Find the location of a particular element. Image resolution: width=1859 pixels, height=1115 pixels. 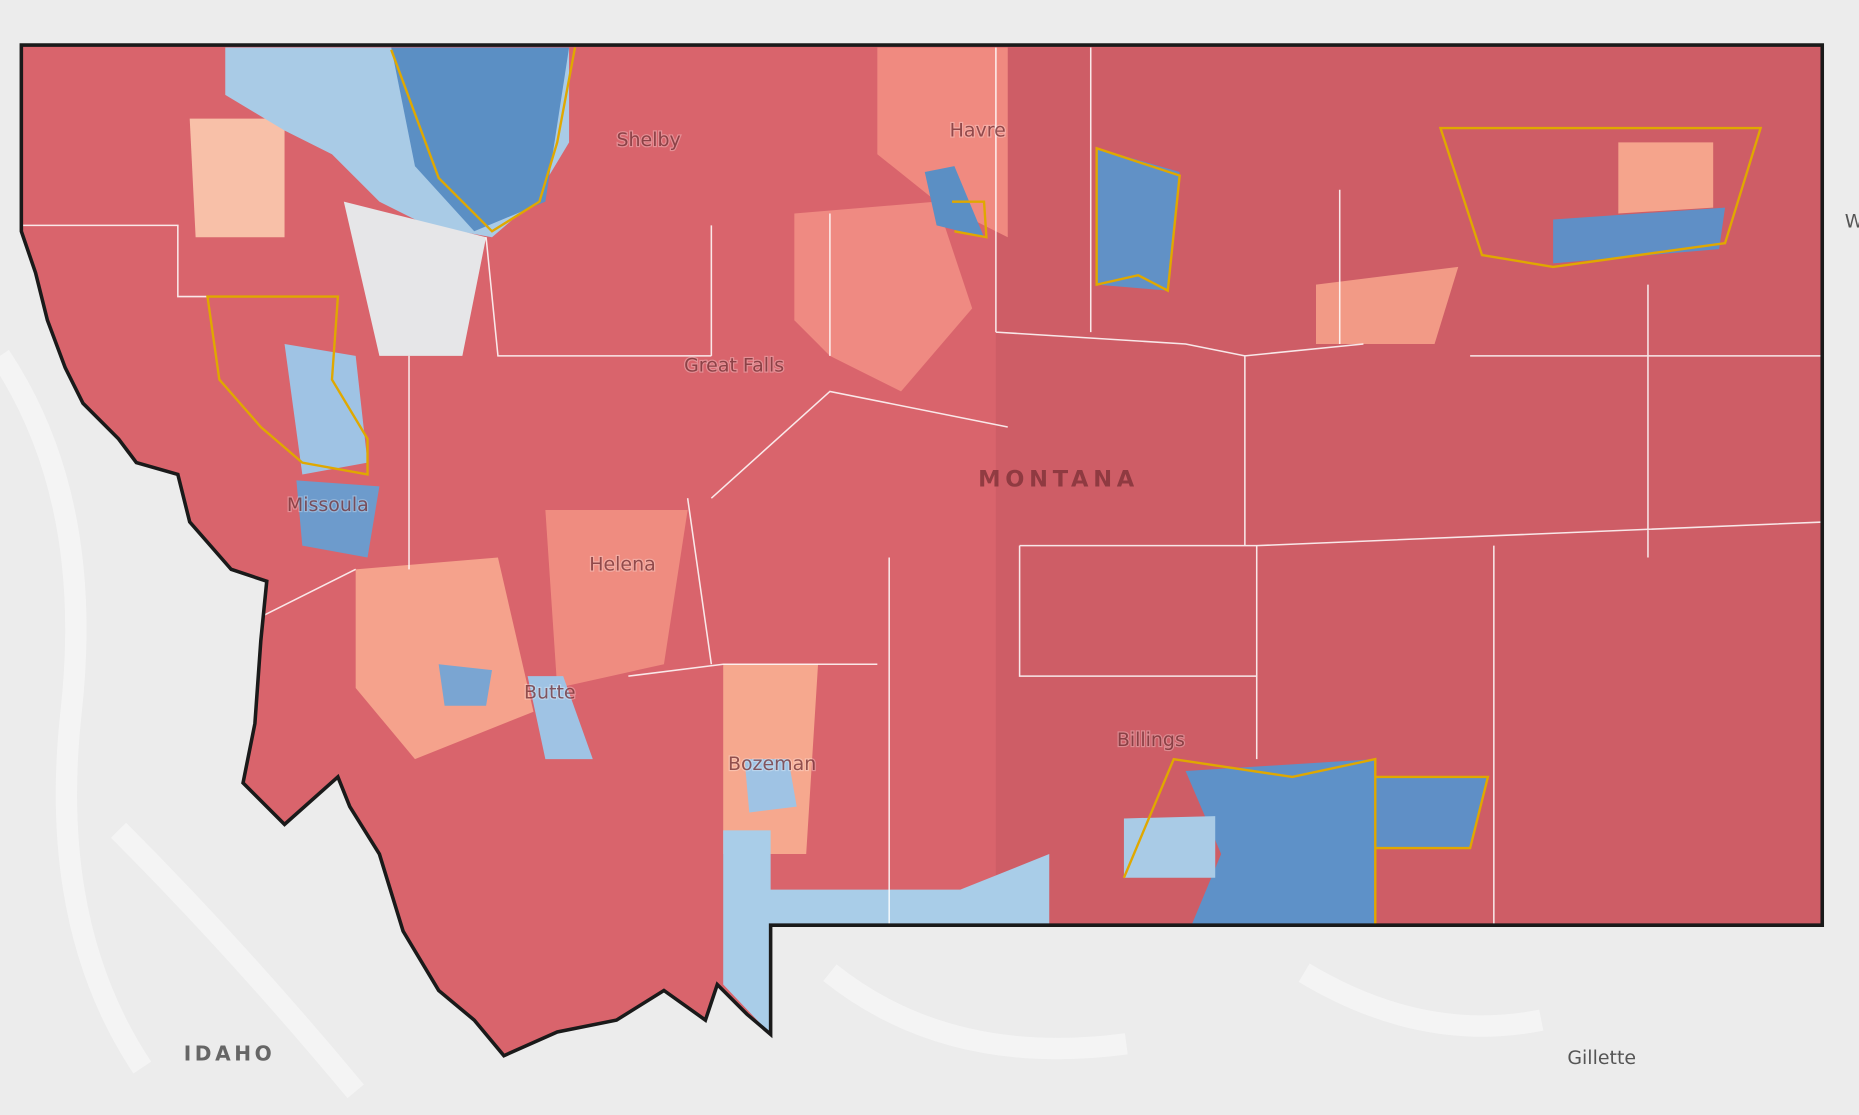

city-label: Butte is located at coordinates (550, 693).